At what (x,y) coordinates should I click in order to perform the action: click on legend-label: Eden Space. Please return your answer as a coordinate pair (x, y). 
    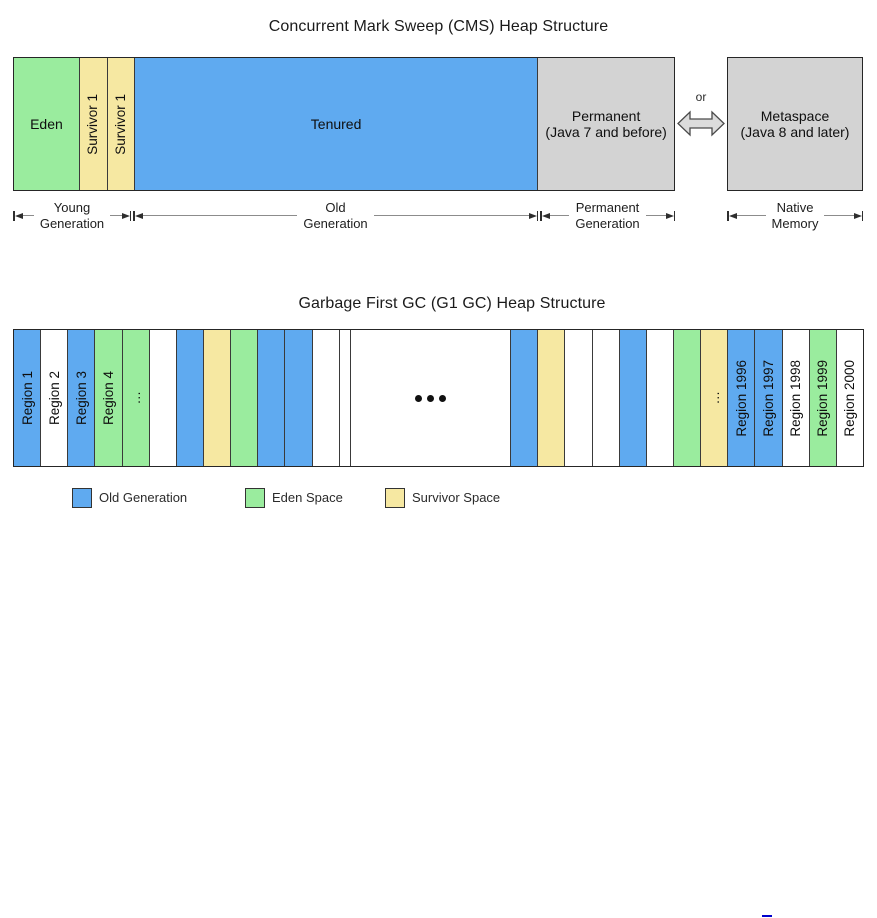
    Looking at the image, I should click on (307, 497).